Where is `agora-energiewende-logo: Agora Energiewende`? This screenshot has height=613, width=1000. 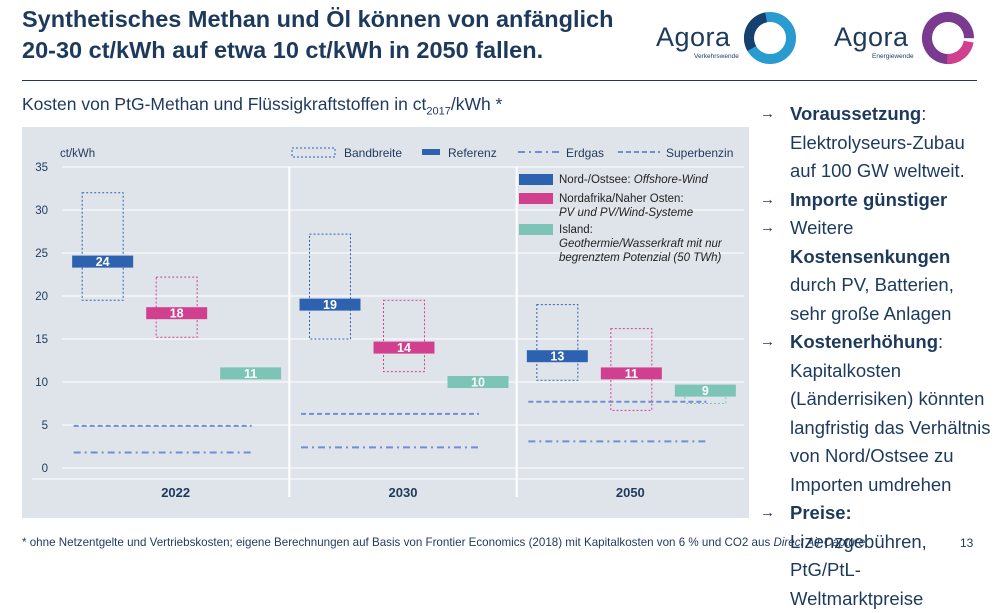 agora-energiewende-logo: Agora Energiewende is located at coordinates (906, 38).